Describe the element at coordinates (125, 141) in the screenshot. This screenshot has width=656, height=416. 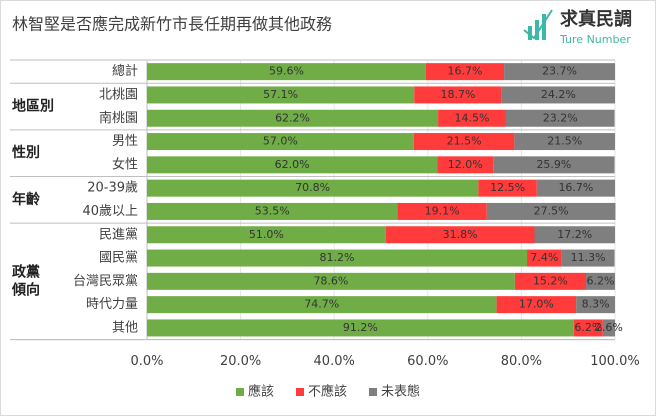
I see `category-label: 男性` at that location.